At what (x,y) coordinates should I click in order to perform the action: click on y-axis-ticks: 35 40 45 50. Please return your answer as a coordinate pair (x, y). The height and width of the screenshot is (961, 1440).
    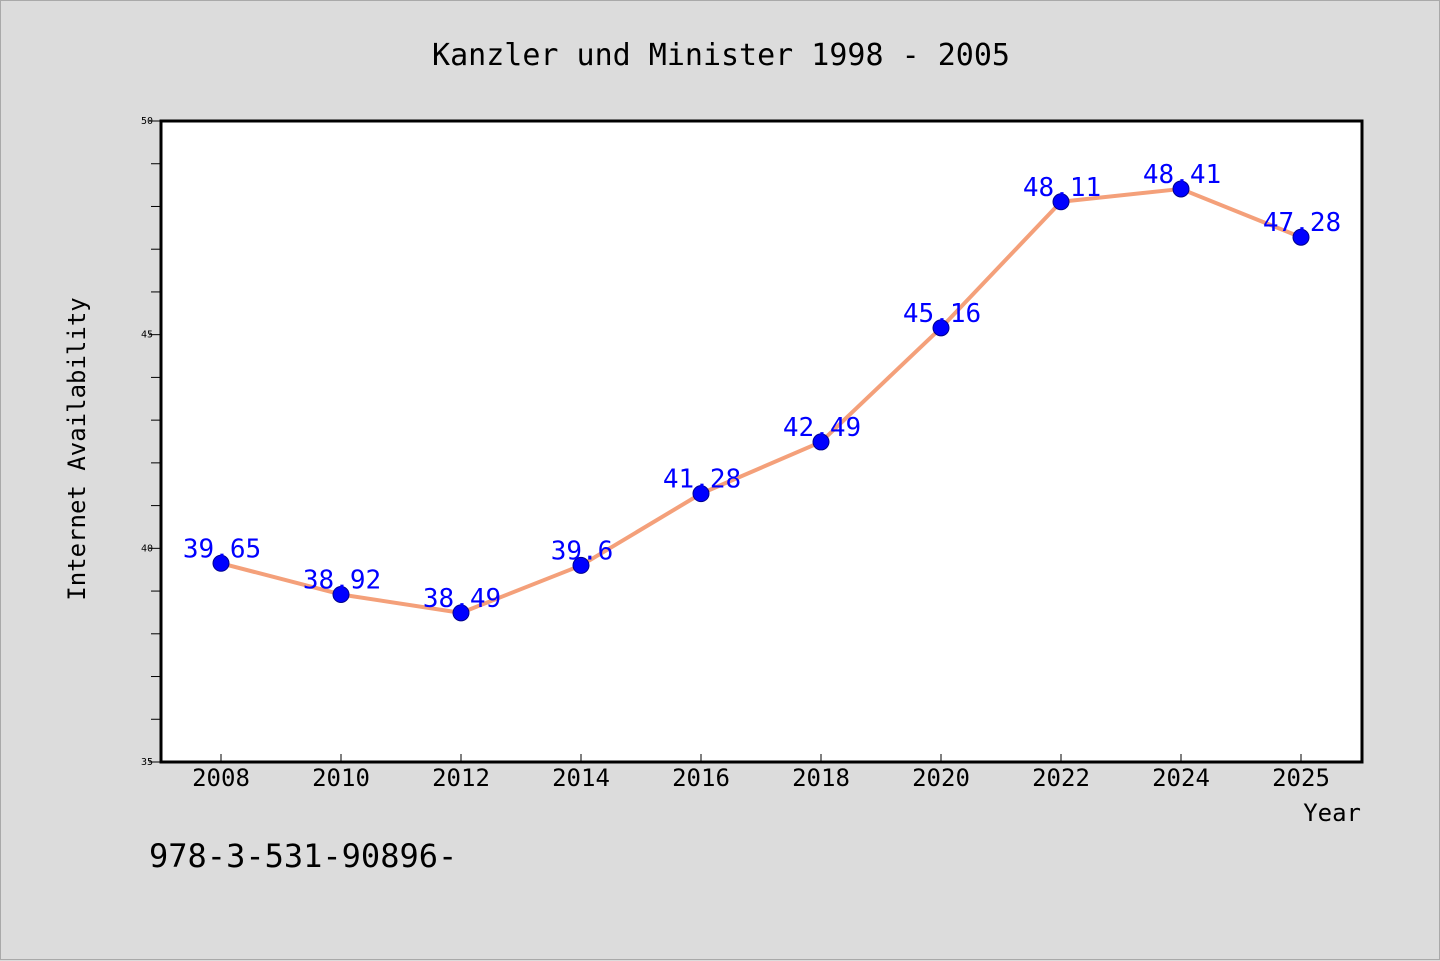
    Looking at the image, I should click on (151, 442).